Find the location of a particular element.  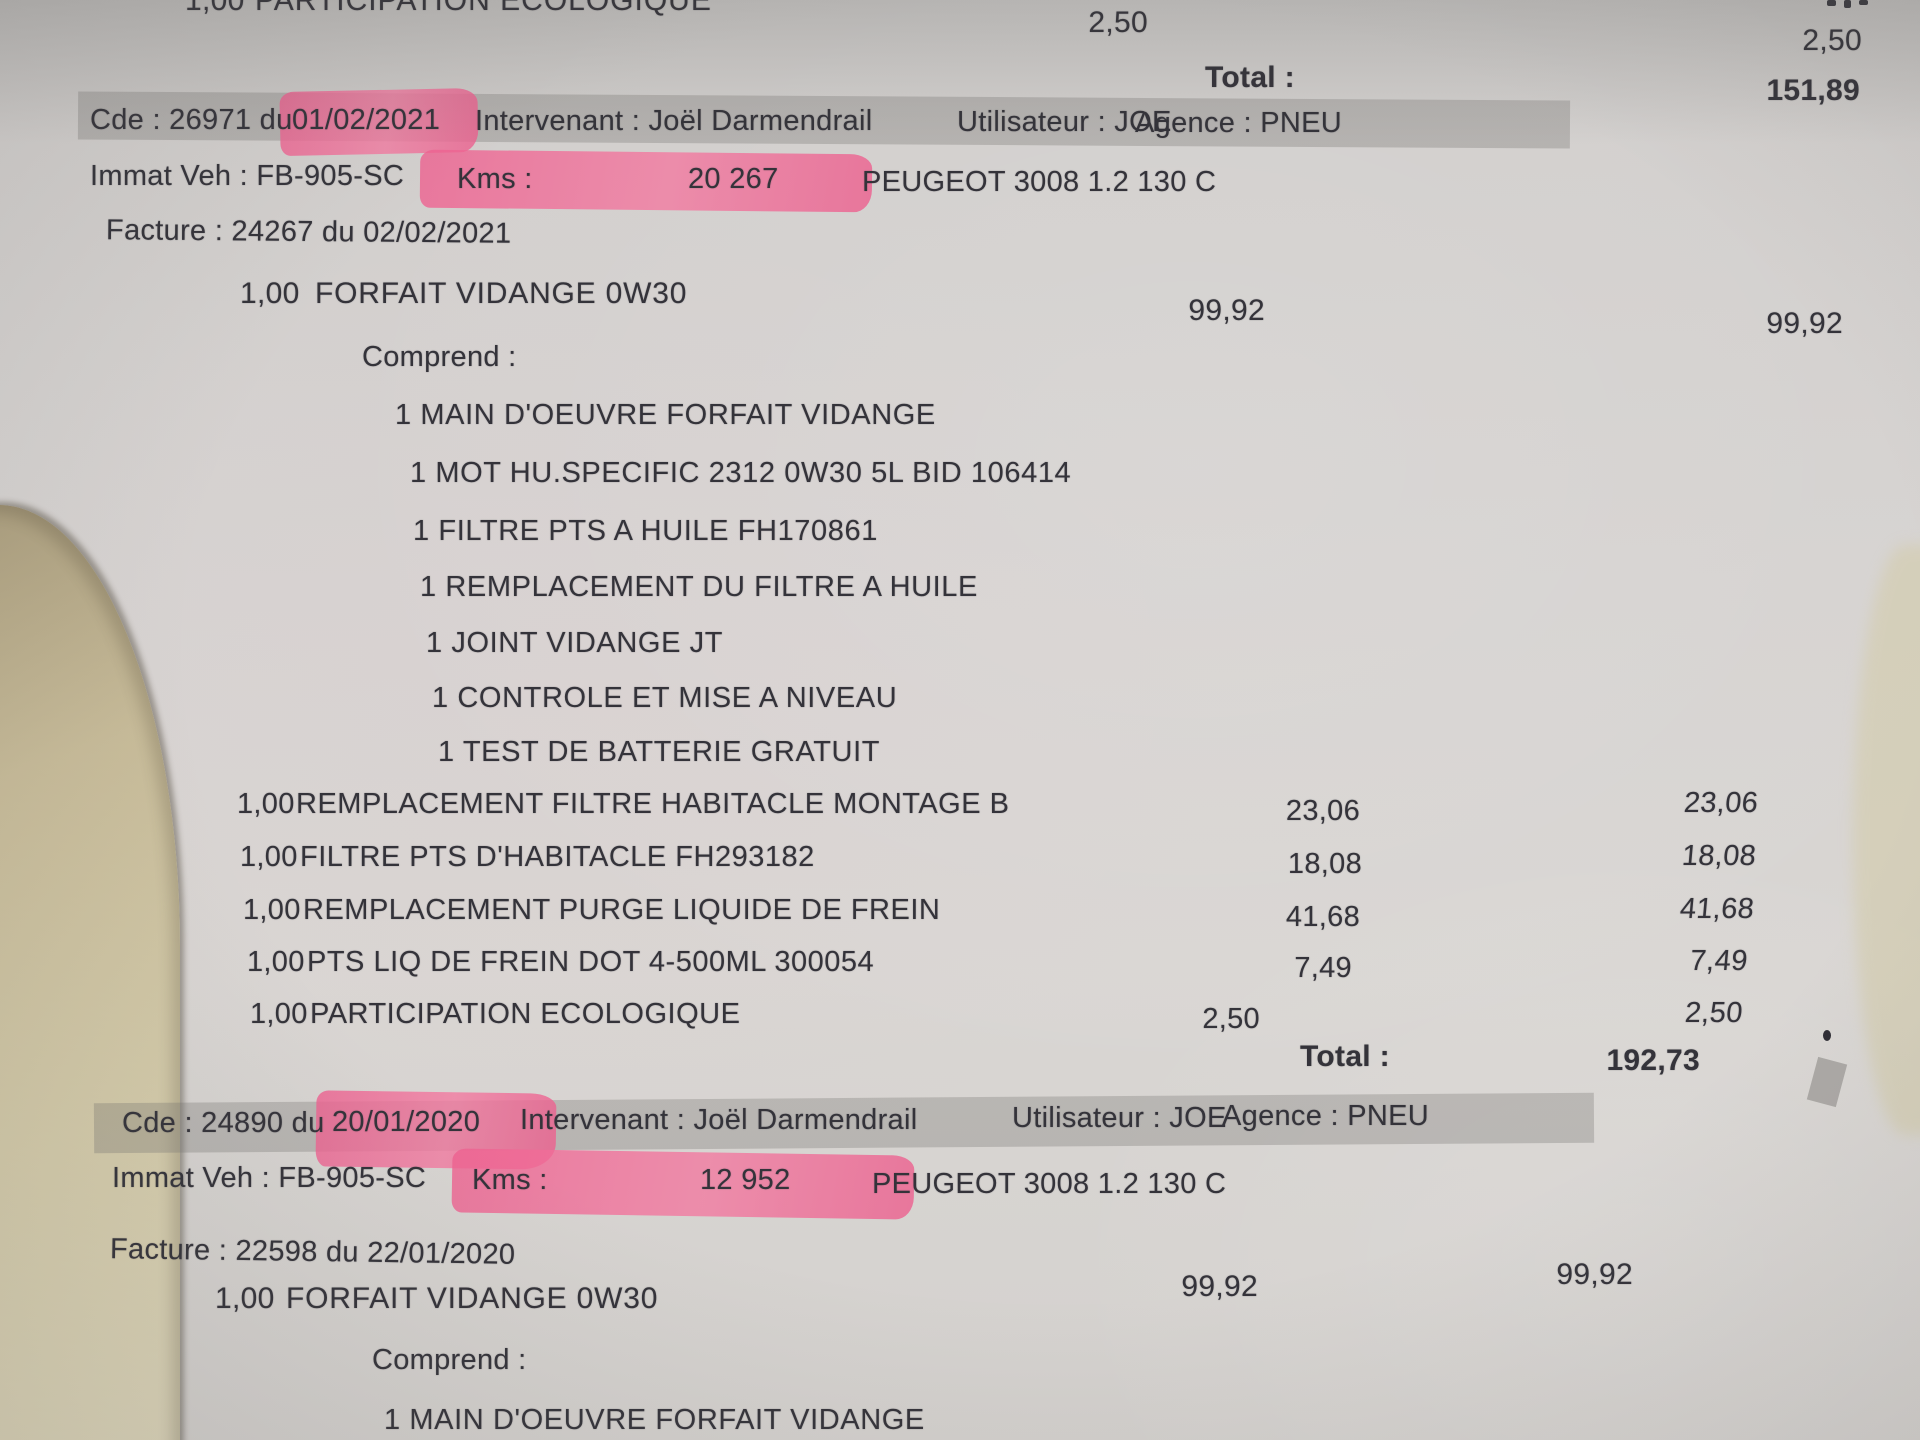

item-label: PTS LIQ DE FREIN DOT 4-500ML 300054 is located at coordinates (591, 962).